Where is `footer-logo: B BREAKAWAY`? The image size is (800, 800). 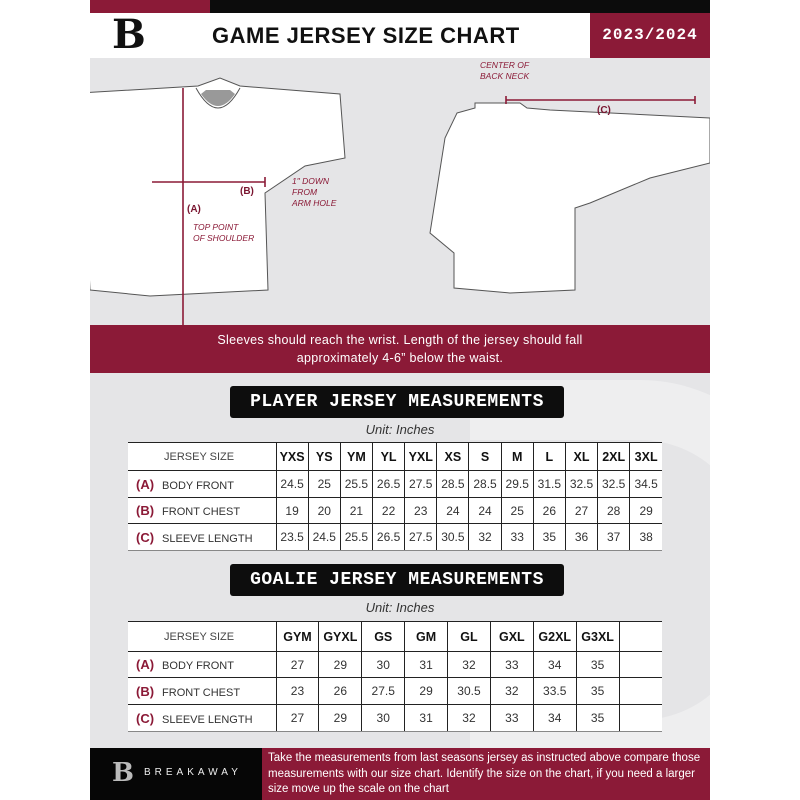 footer-logo: B BREAKAWAY is located at coordinates (176, 774).